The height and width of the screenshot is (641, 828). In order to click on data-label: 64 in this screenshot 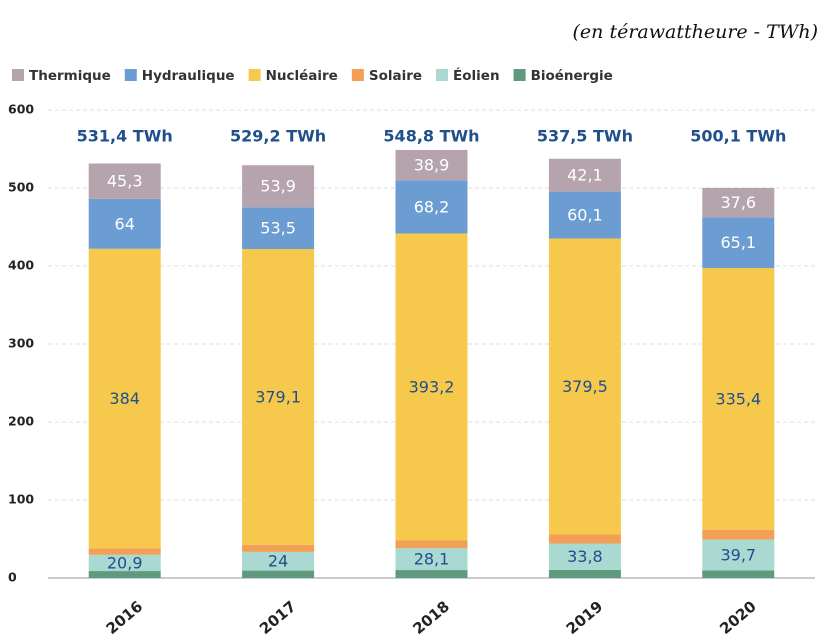, I will do `click(125, 223)`.